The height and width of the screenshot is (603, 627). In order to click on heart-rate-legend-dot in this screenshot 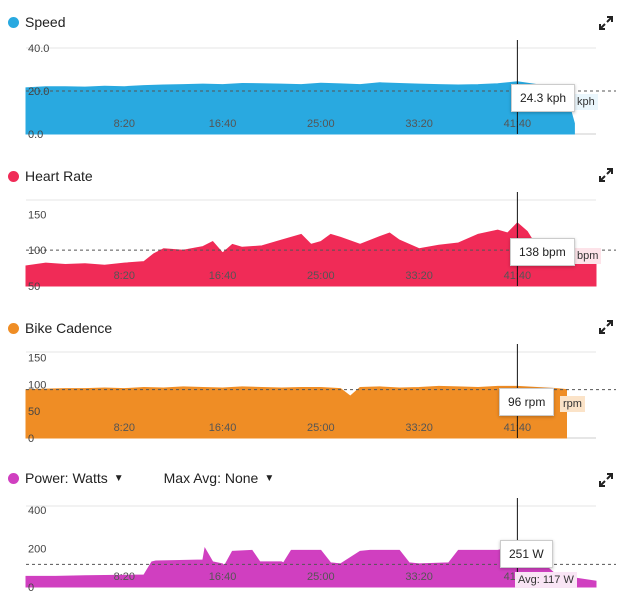, I will do `click(13, 176)`.